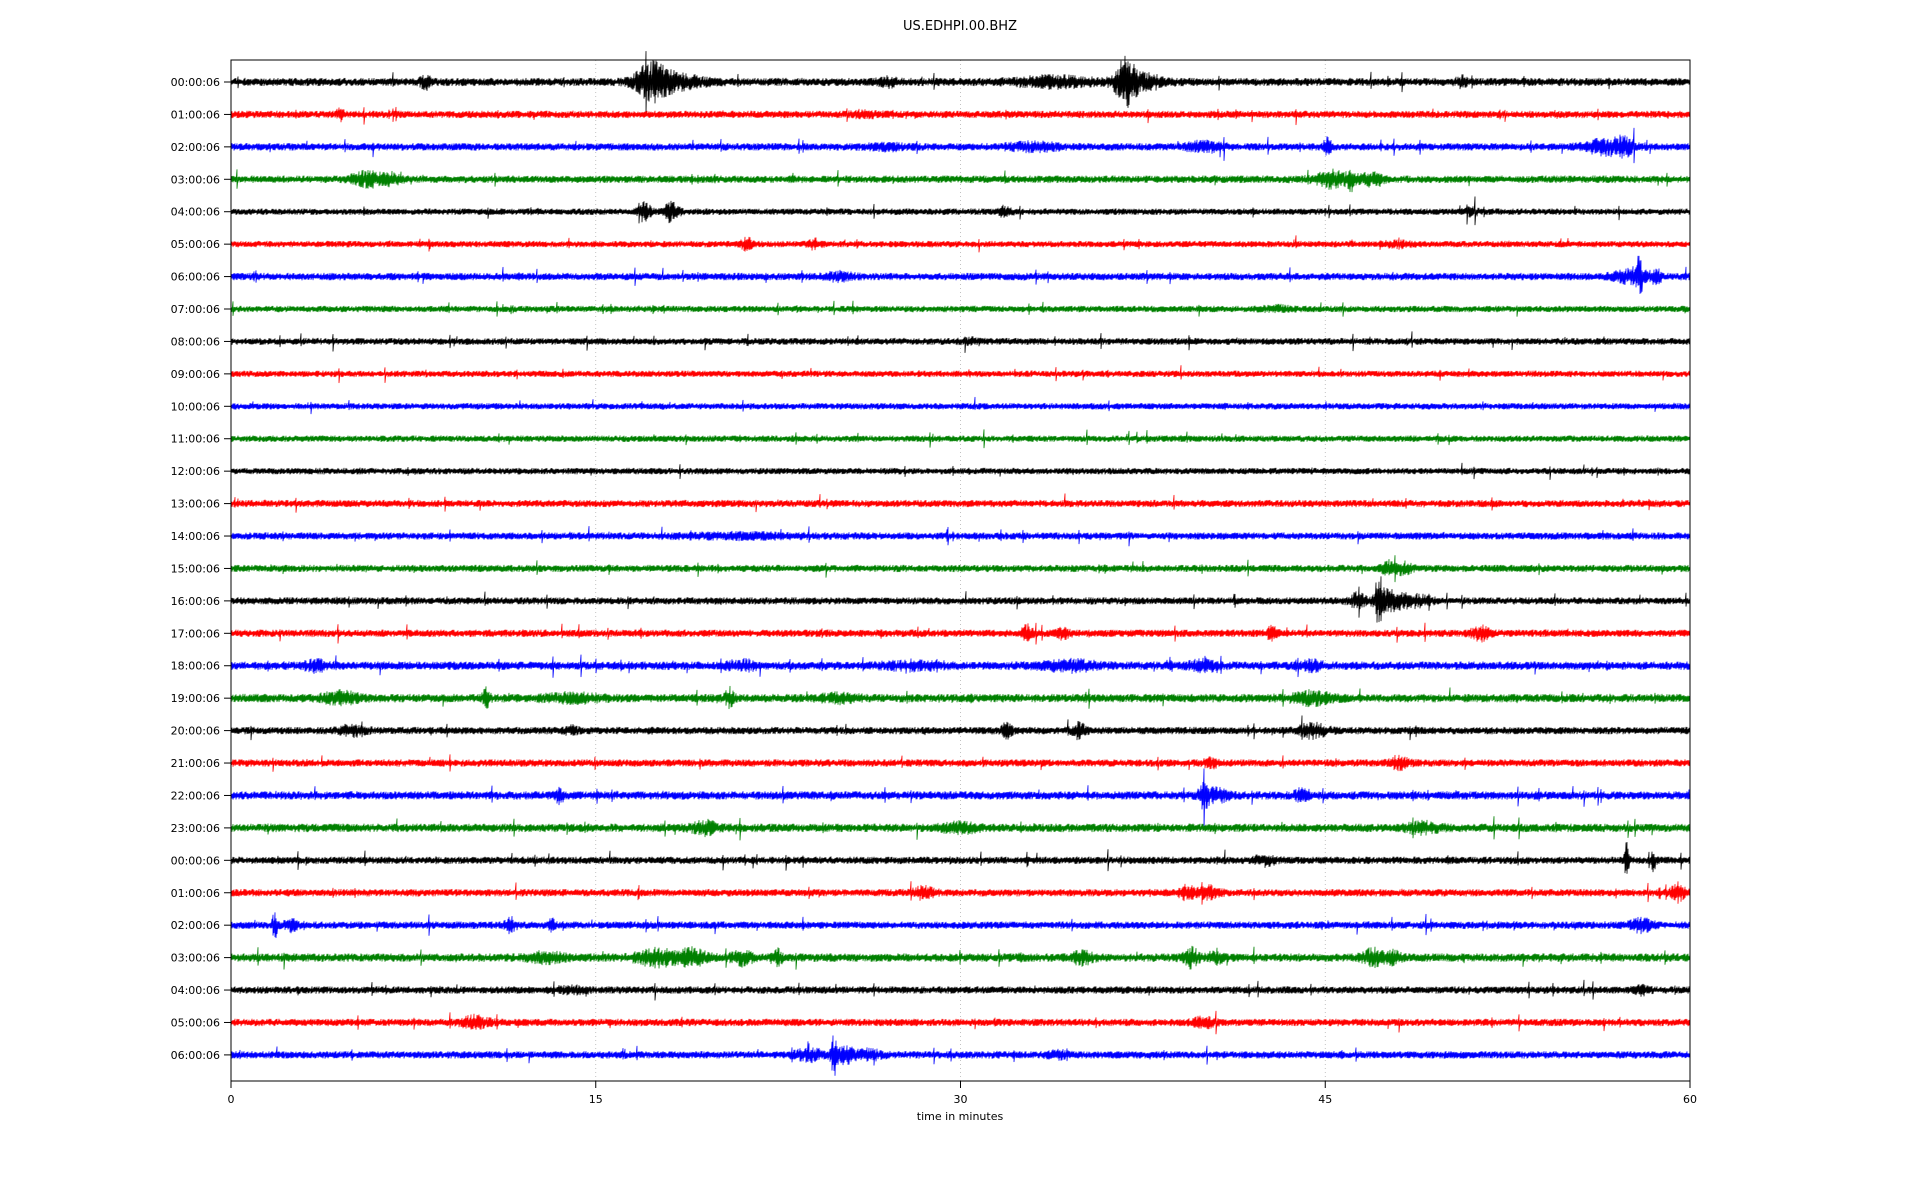 This screenshot has width=1920, height=1200. What do you see at coordinates (195, 990) in the screenshot?
I see `y-tick-label-28: 04:00:06` at bounding box center [195, 990].